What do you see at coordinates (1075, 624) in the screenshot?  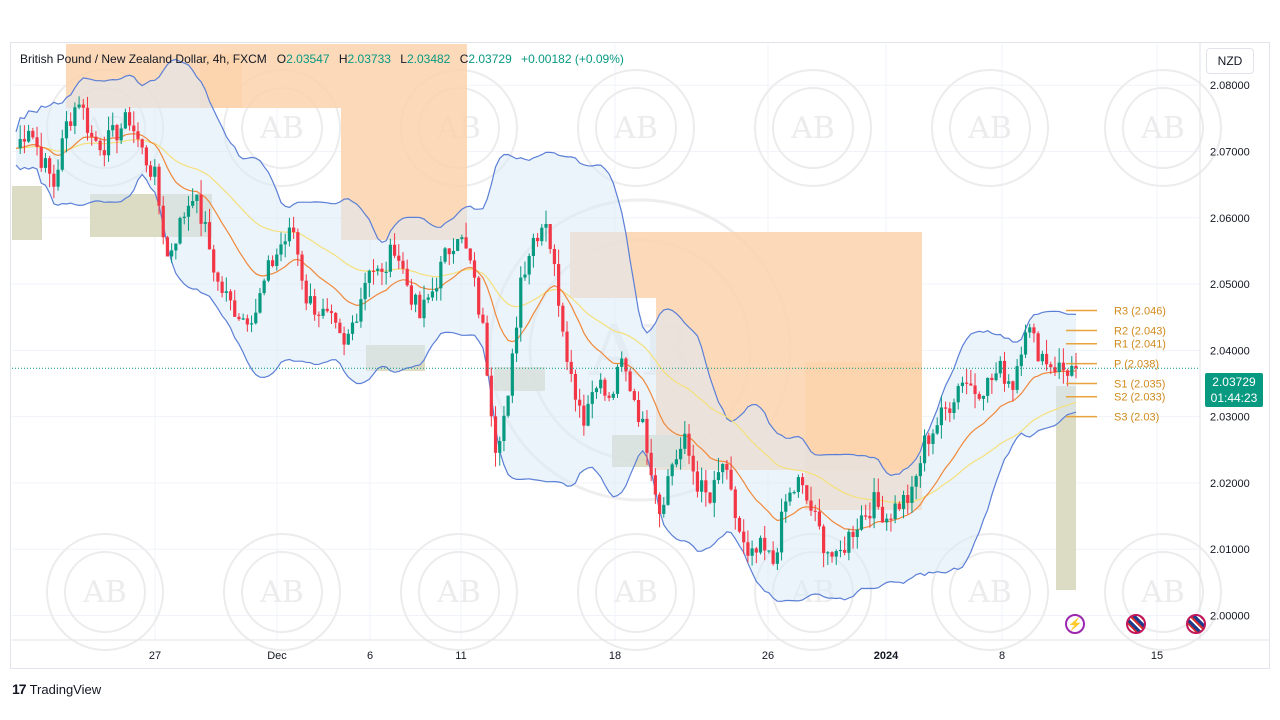 I see `lightning-event-icon: ⚡` at bounding box center [1075, 624].